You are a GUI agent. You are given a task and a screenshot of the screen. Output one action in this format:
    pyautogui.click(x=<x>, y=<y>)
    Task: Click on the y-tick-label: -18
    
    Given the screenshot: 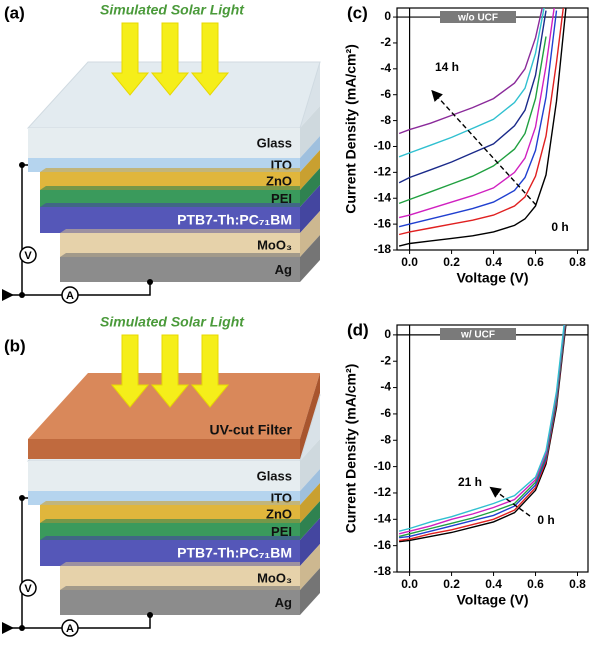 What is the action you would take?
    pyautogui.click(x=383, y=571)
    